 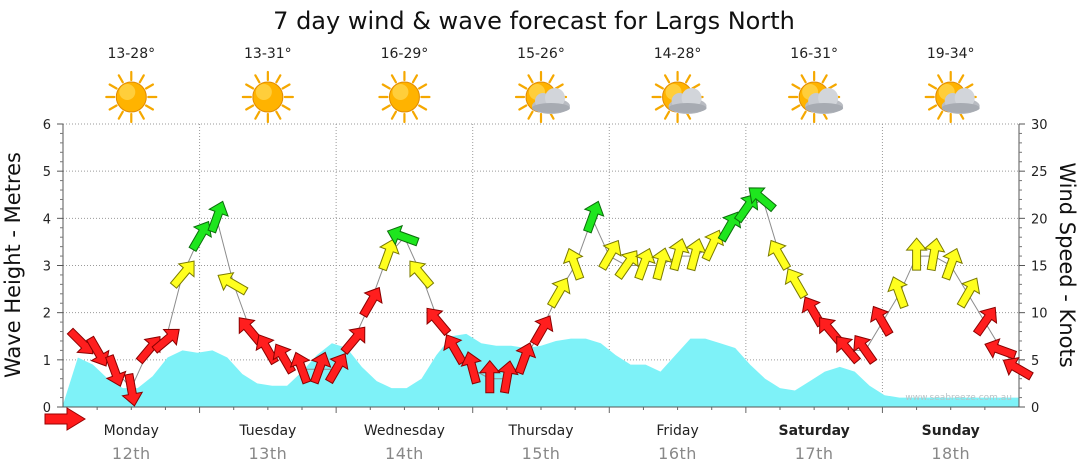 I want to click on day-name: Saturday, so click(x=814, y=431).